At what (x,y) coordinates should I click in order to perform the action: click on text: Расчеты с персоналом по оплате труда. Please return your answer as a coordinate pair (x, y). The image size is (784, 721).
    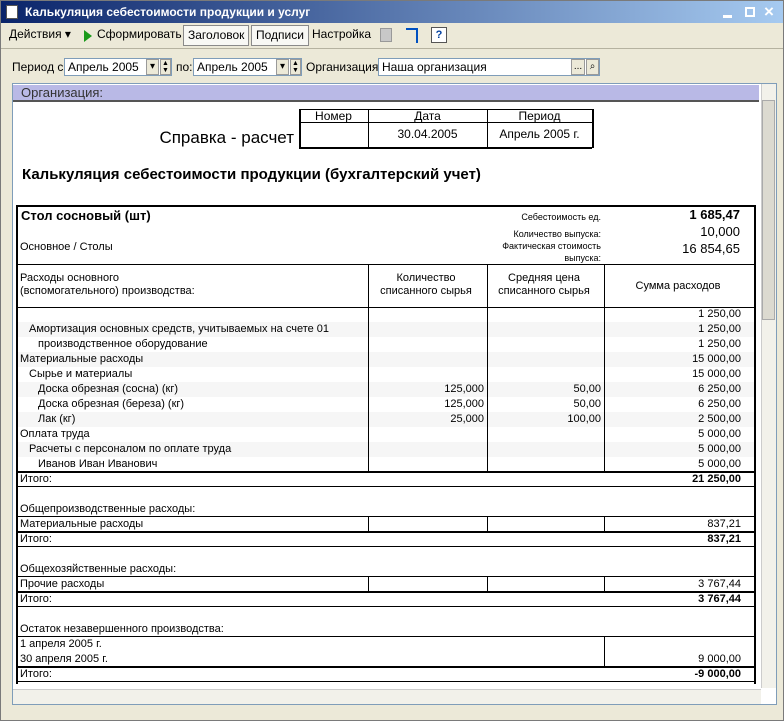
    Looking at the image, I should click on (130, 449).